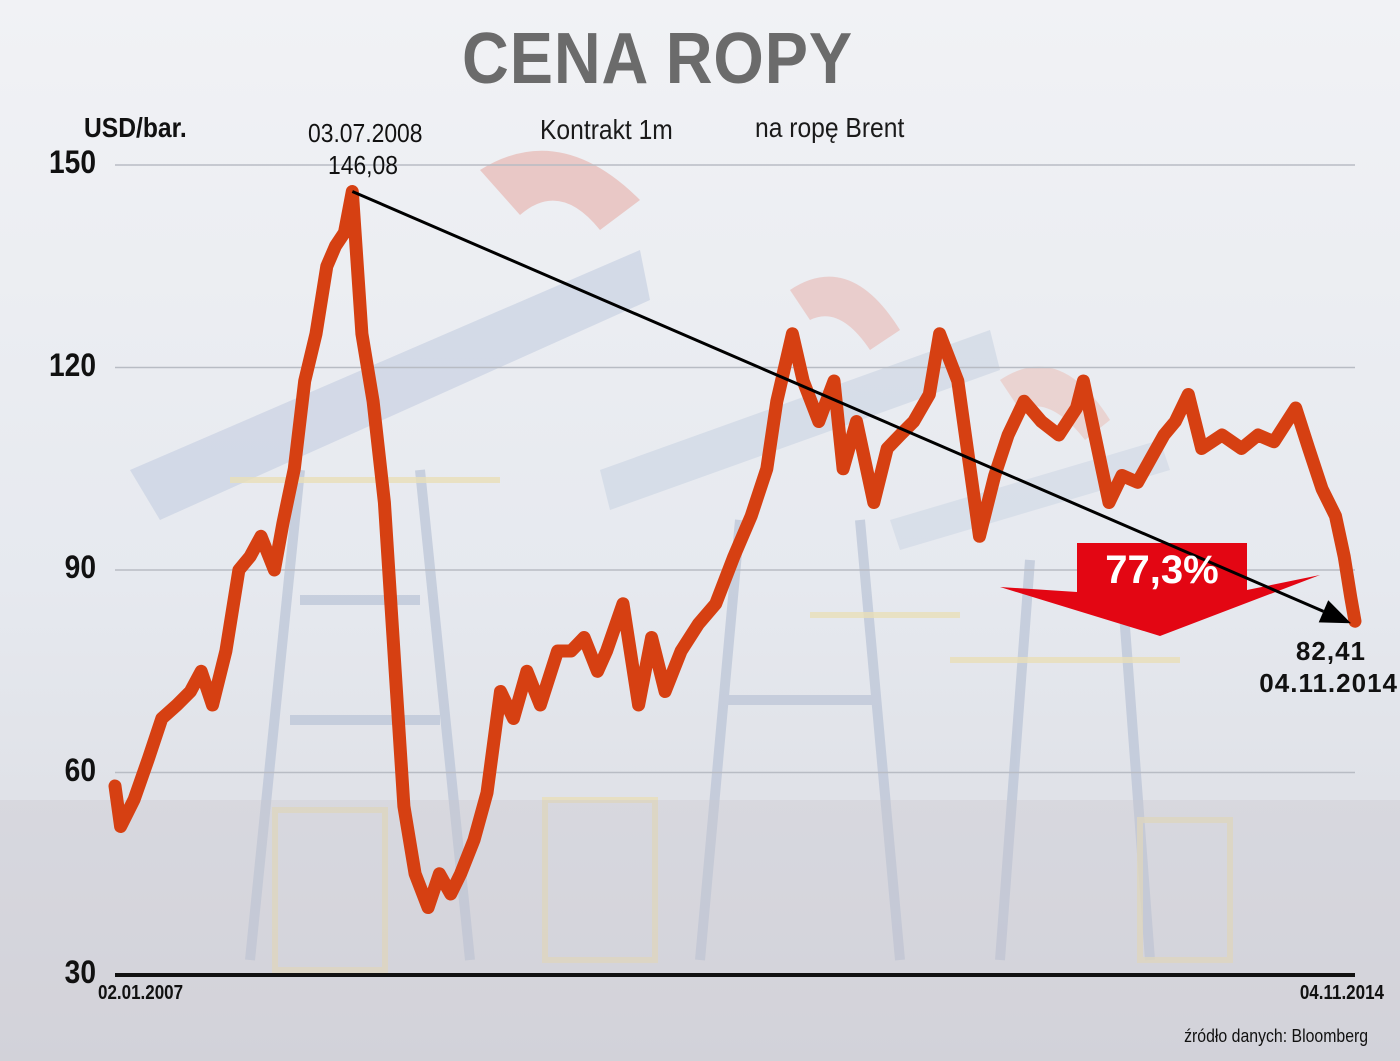 Image resolution: width=1400 pixels, height=1061 pixels. What do you see at coordinates (72, 162) in the screenshot?
I see `y-tick-150: 150` at bounding box center [72, 162].